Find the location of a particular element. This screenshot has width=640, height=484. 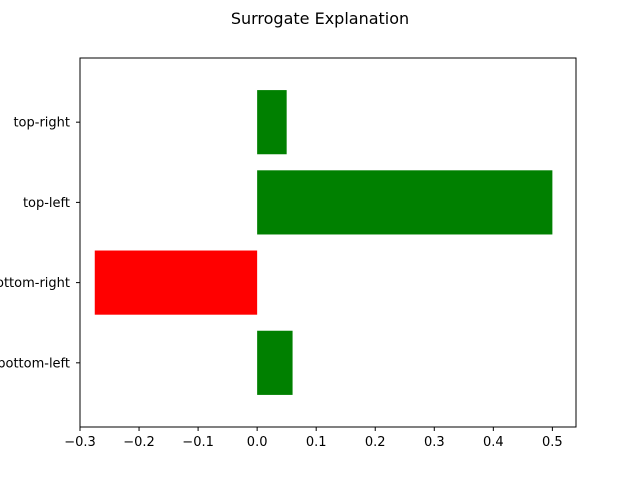

x-tick-label: 0.1 is located at coordinates (316, 442).